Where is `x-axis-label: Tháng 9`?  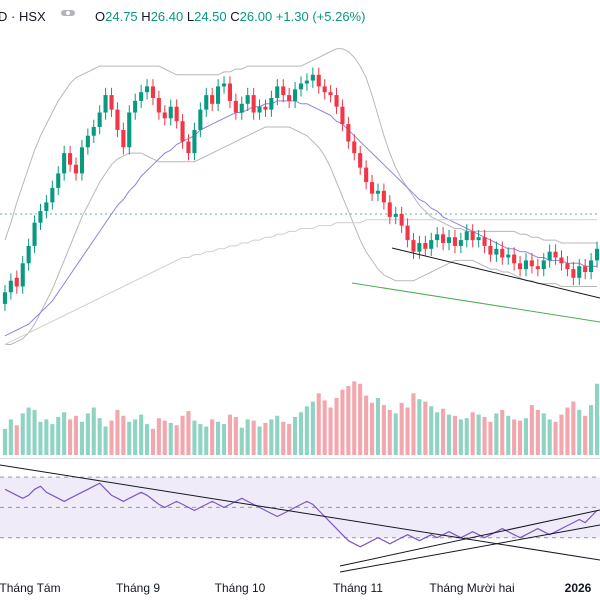 x-axis-label: Tháng 9 is located at coordinates (138, 588).